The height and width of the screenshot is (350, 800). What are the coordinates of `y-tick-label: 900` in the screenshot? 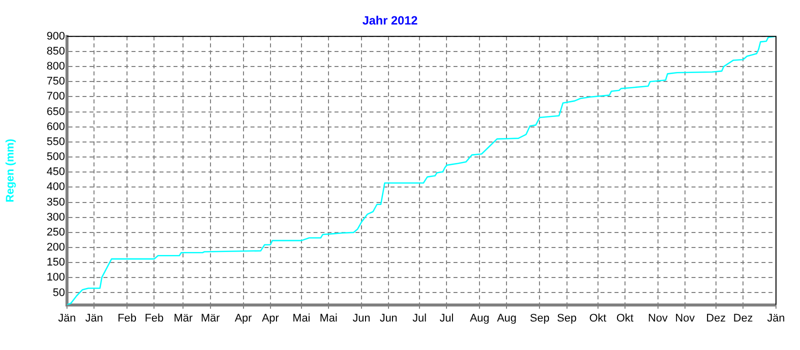 It's located at (55, 36).